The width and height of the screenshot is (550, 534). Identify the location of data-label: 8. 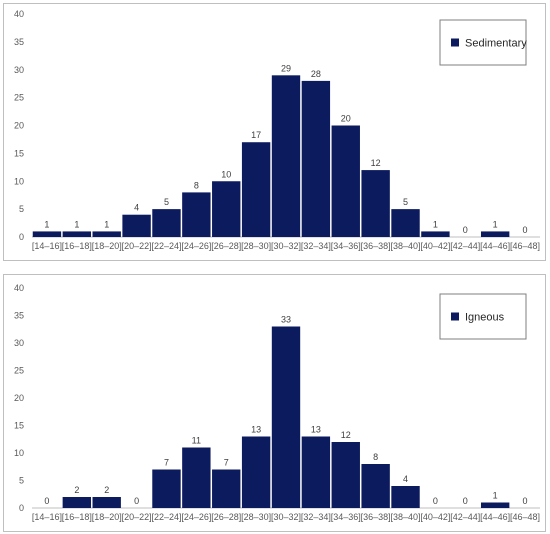
(196, 185).